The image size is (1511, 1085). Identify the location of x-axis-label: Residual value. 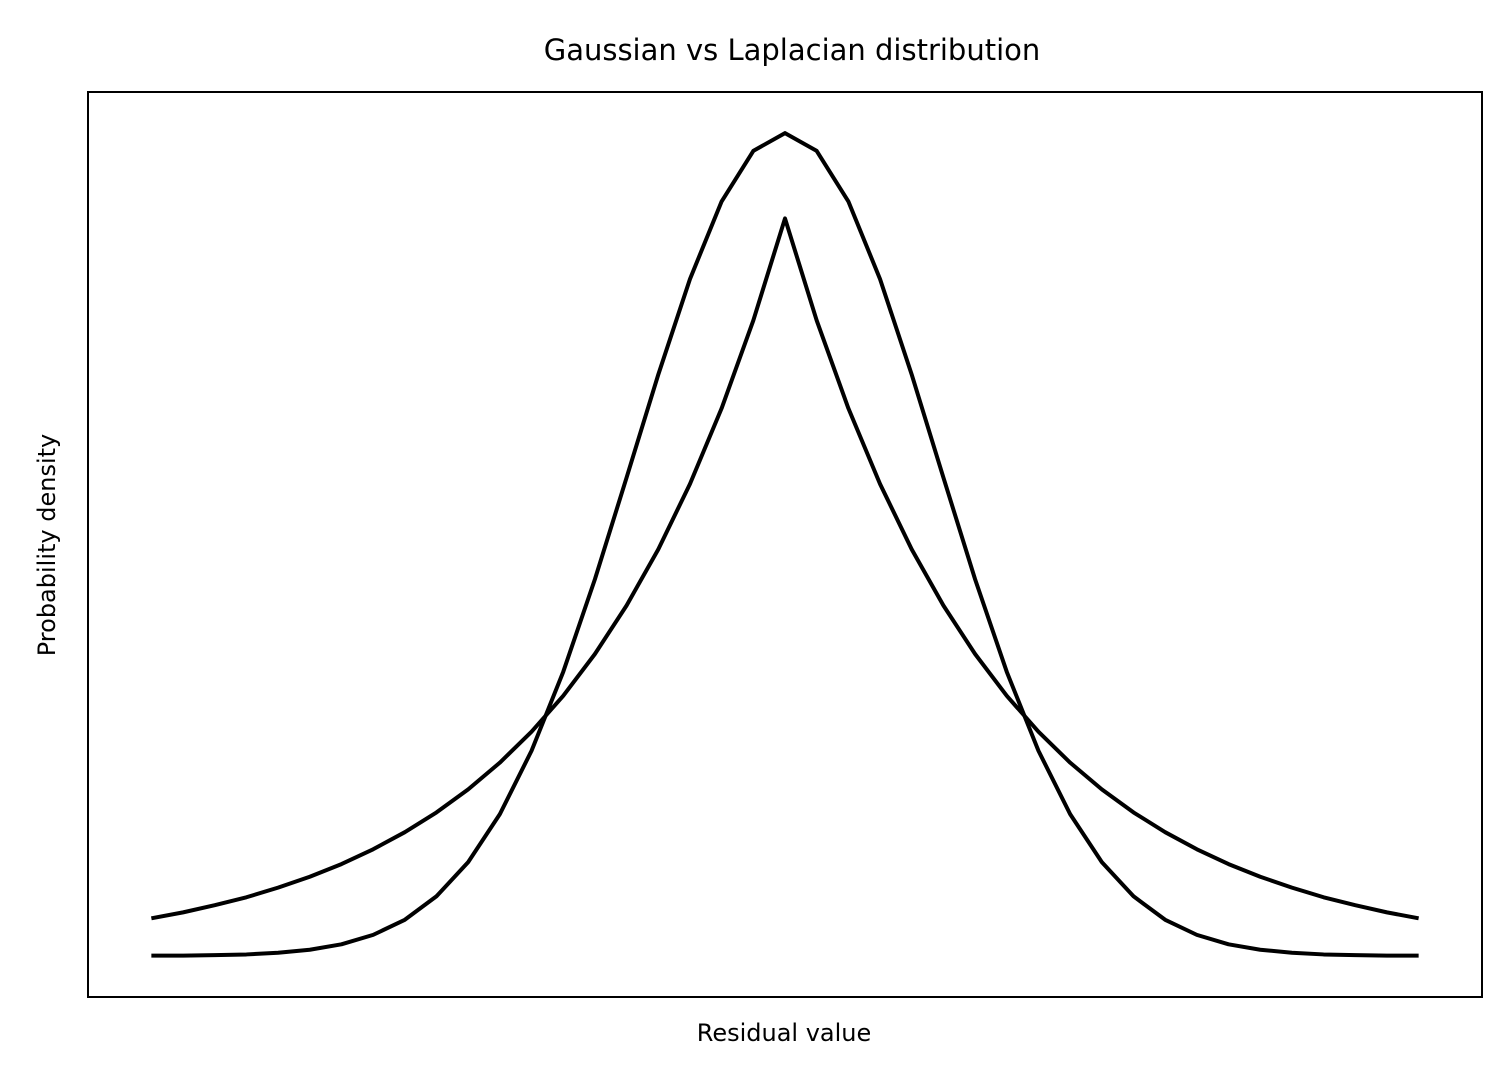
(784, 1033).